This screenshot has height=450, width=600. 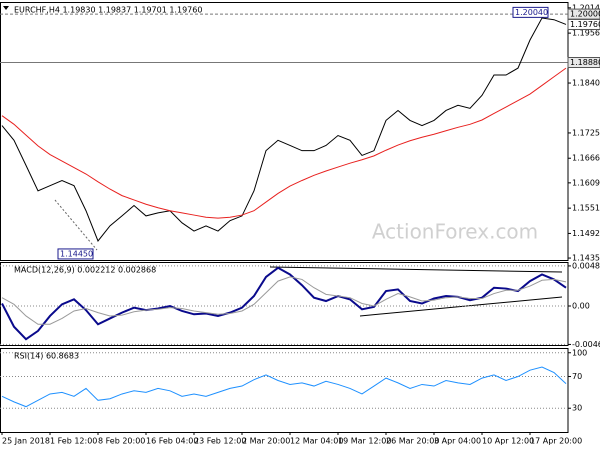 I want to click on y-tick-label: 0.004827, so click(x=586, y=265).